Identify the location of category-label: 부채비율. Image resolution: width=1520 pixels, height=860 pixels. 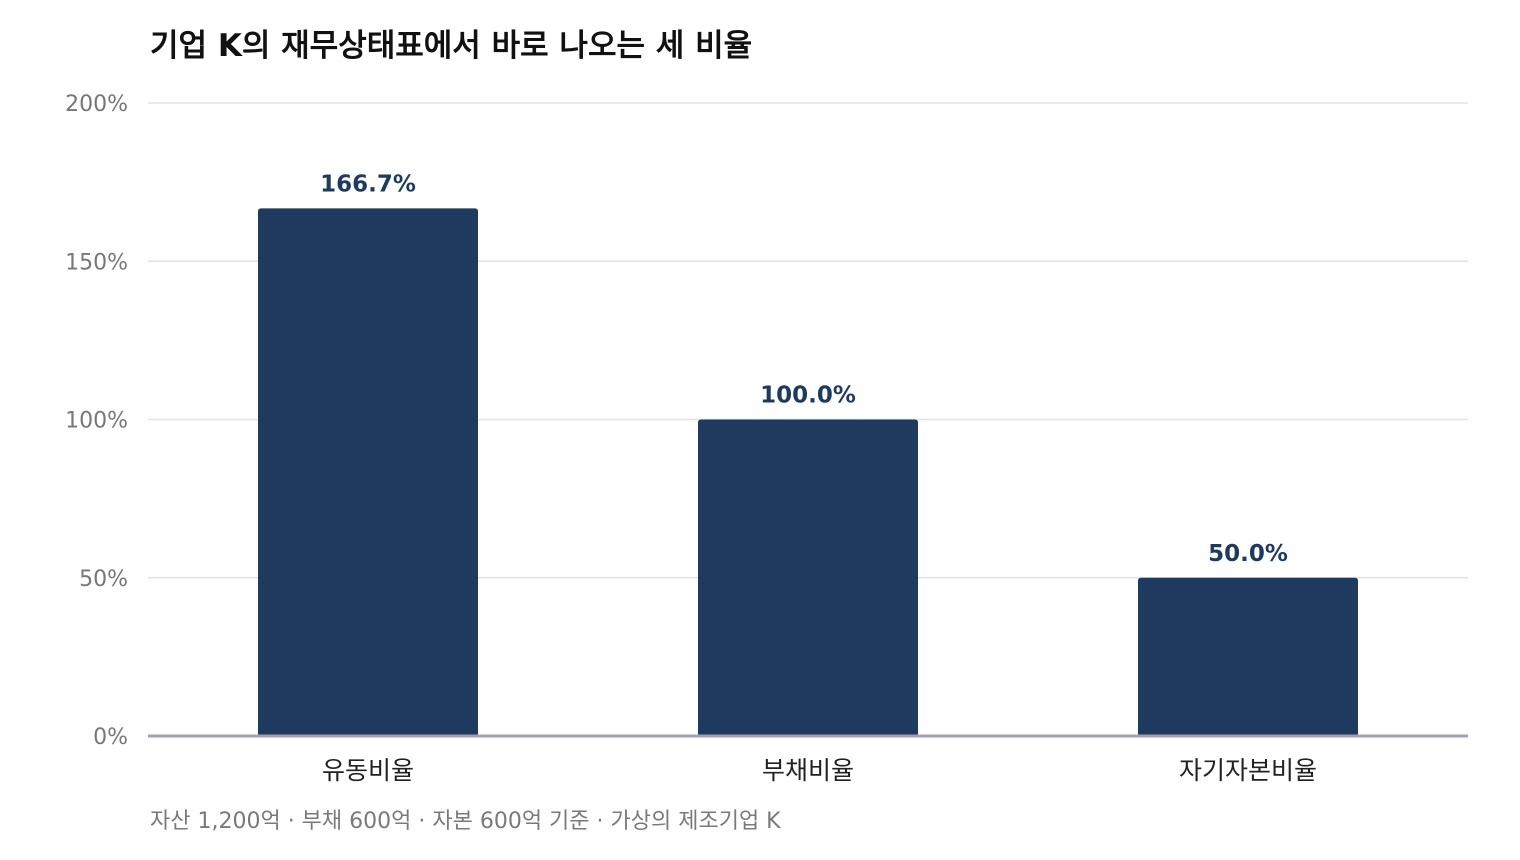
(808, 770).